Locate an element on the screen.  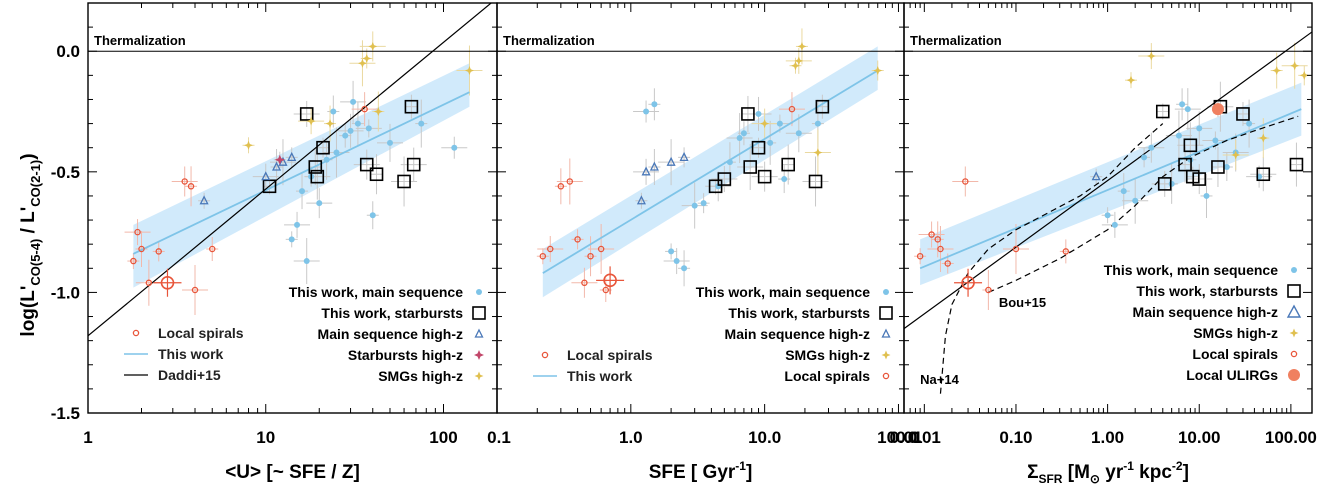
y-axis-label-end: ) is located at coordinates (28, 156).